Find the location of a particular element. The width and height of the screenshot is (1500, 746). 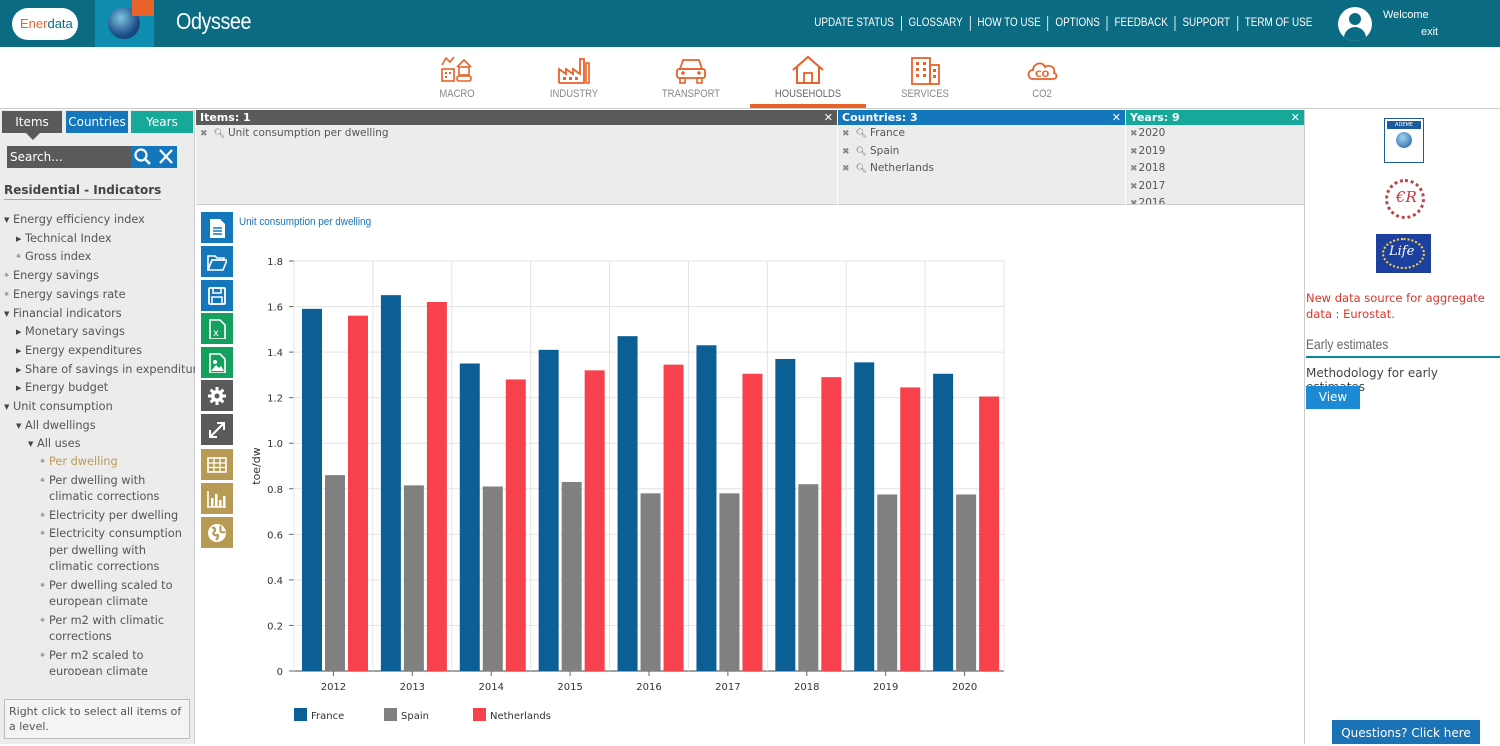

tree-item: ✱ Electricity per dwelling is located at coordinates (97, 517).